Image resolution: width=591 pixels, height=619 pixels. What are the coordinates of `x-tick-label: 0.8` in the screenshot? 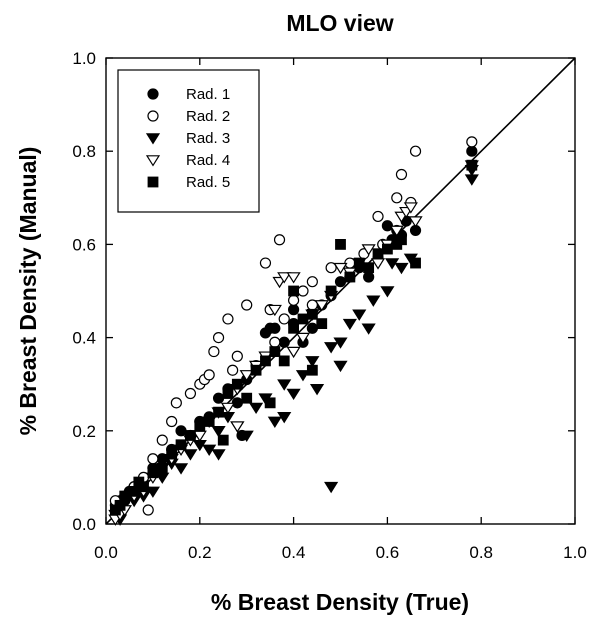 It's located at (481, 552).